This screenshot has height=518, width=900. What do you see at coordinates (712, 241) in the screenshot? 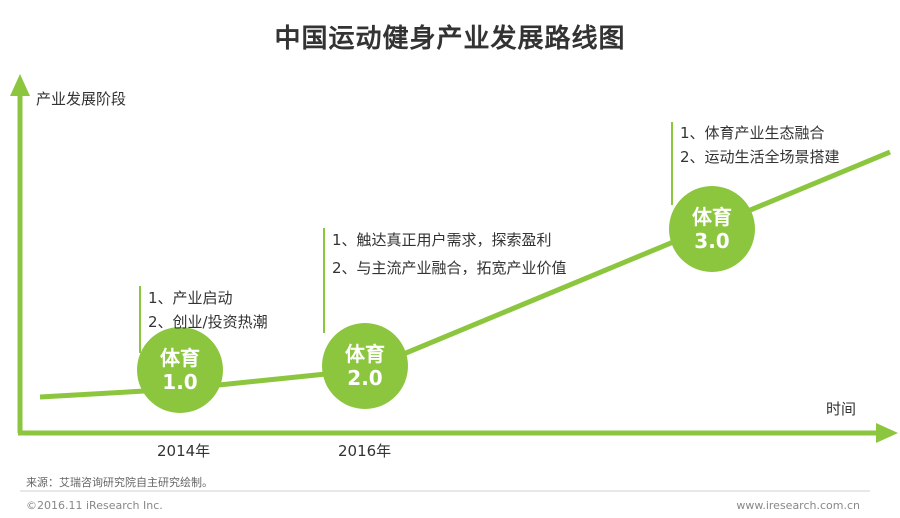
I see `stage-3-version: 3.0` at bounding box center [712, 241].